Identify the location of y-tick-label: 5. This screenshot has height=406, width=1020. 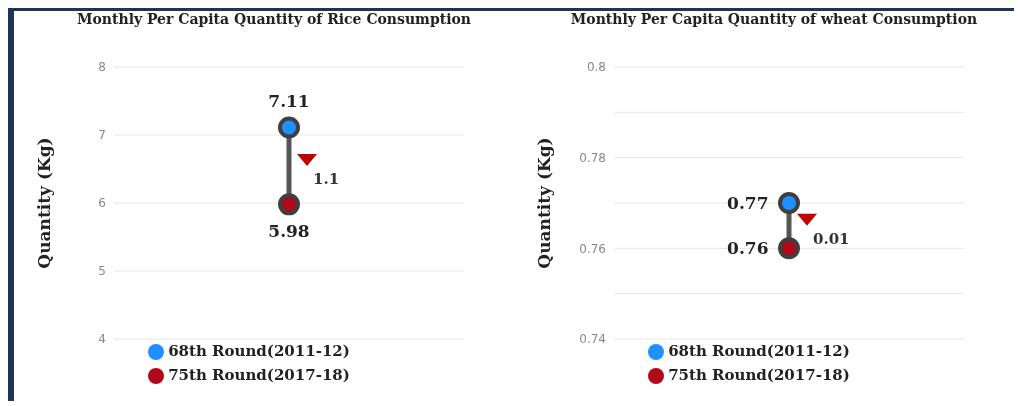
(102, 271).